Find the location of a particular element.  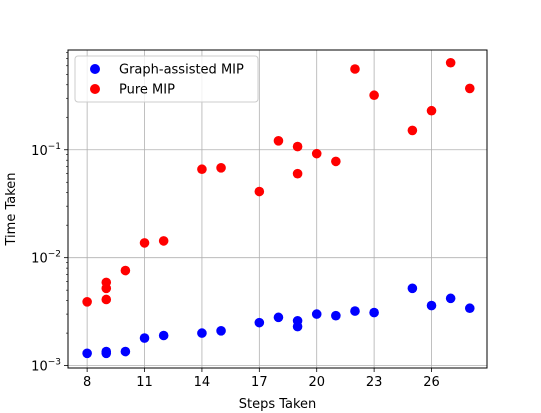

x-tick-label: 8 is located at coordinates (87, 382).